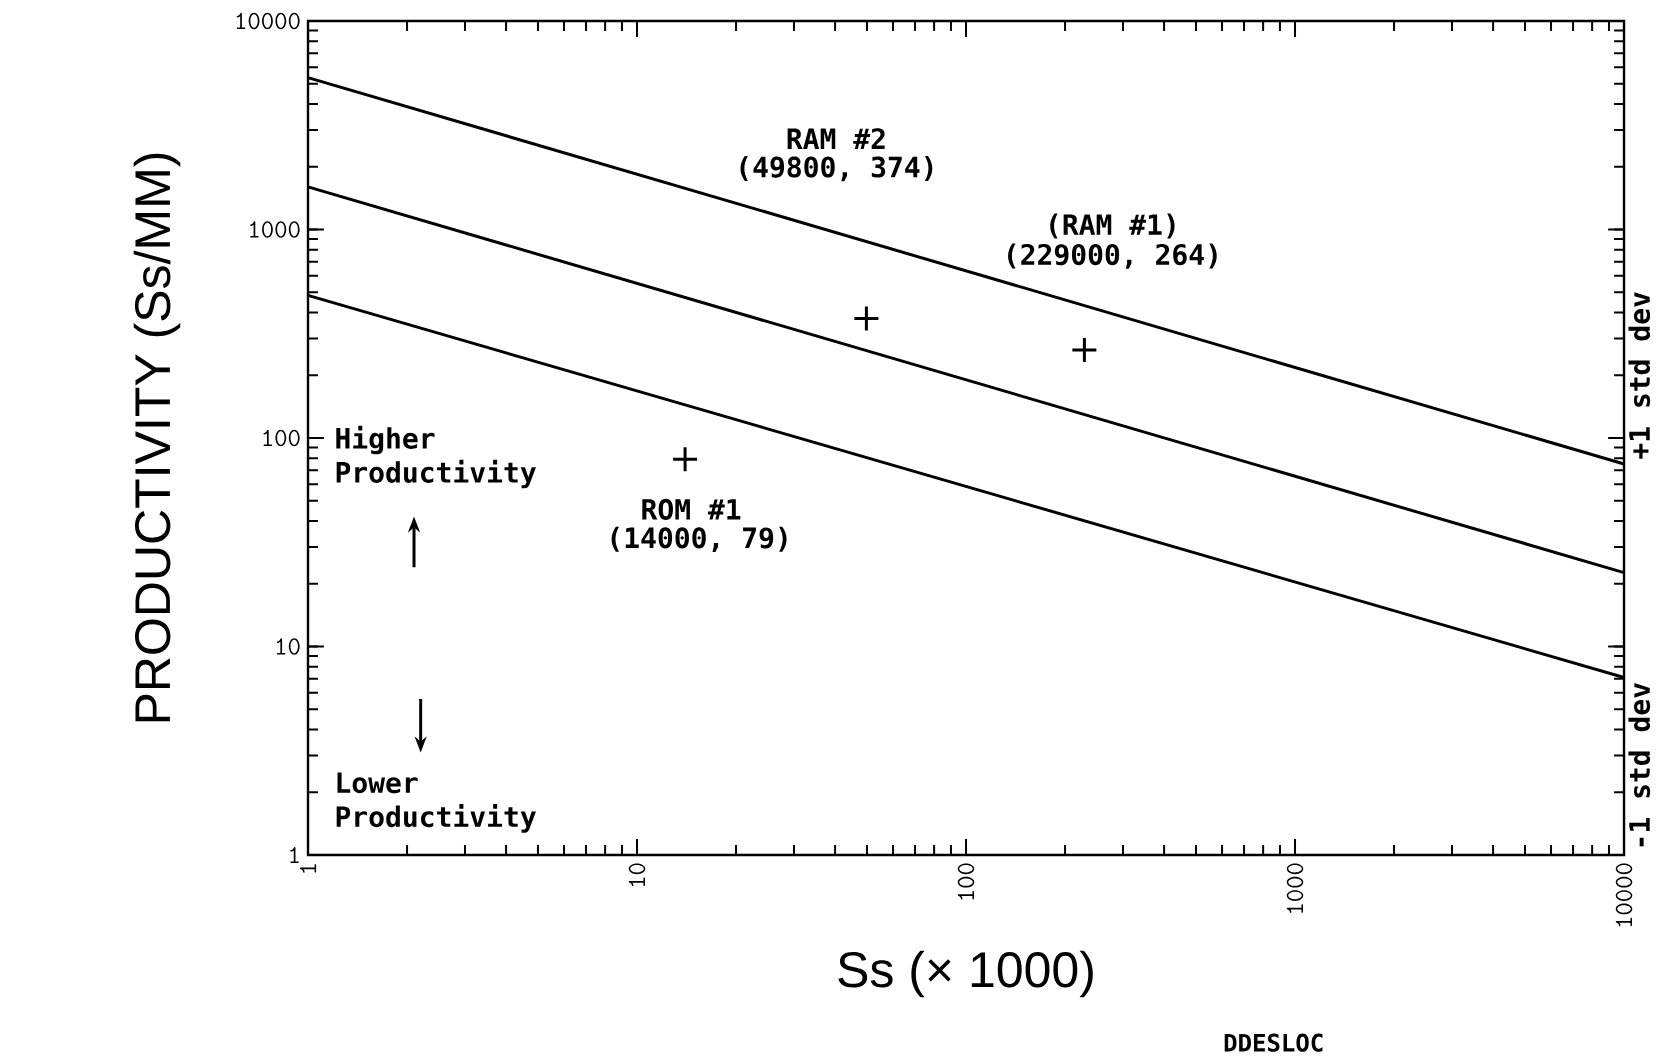 The height and width of the screenshot is (1056, 1664). I want to click on y-tick-label: 10000, so click(268, 21).